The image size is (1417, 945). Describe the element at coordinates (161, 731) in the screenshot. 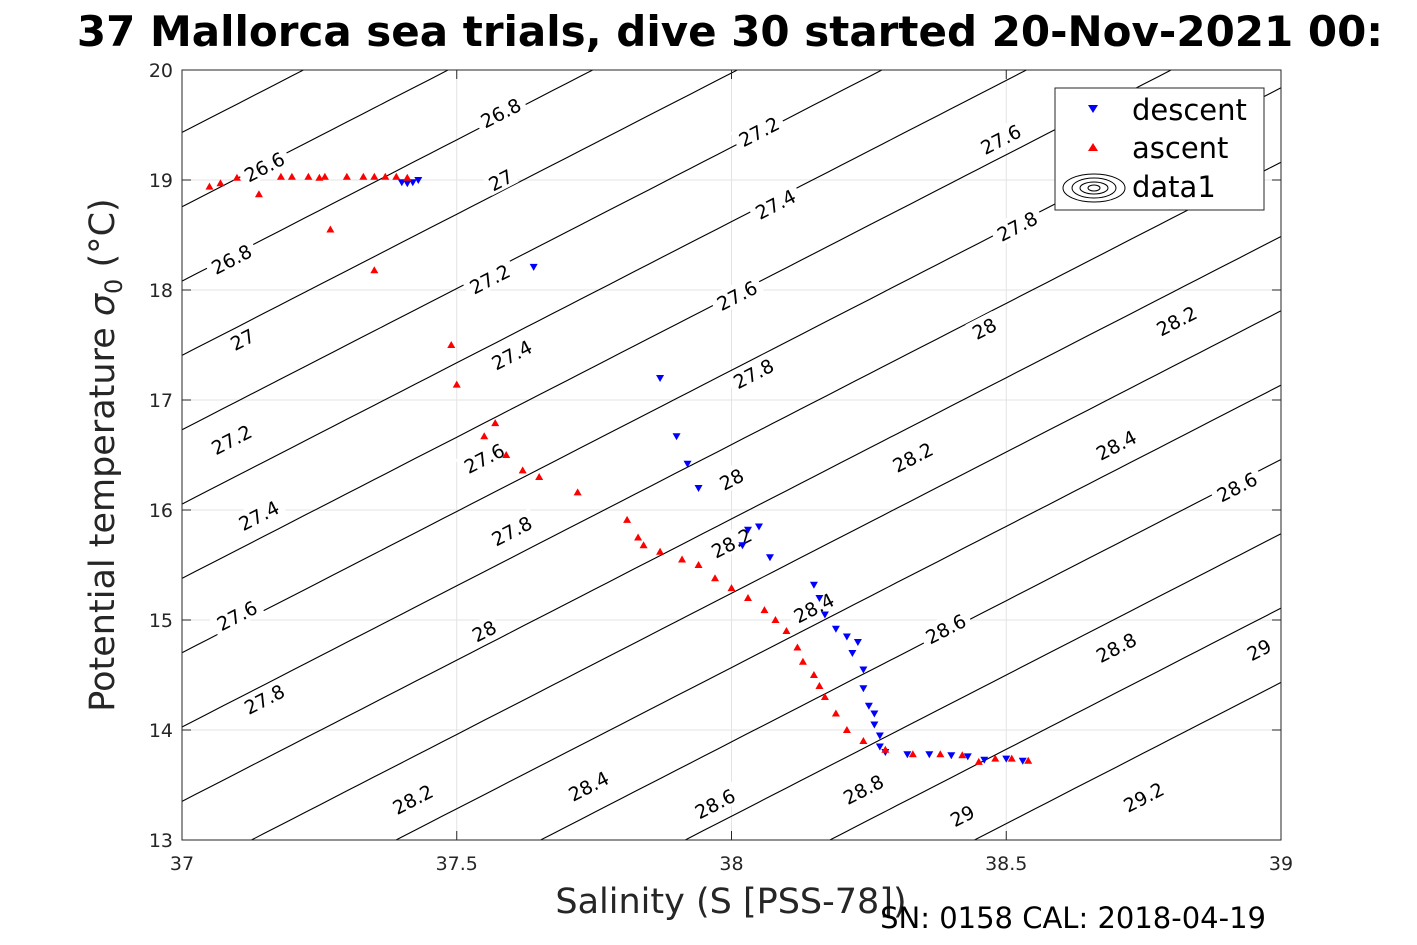

I see `y-tick-label: 14` at that location.